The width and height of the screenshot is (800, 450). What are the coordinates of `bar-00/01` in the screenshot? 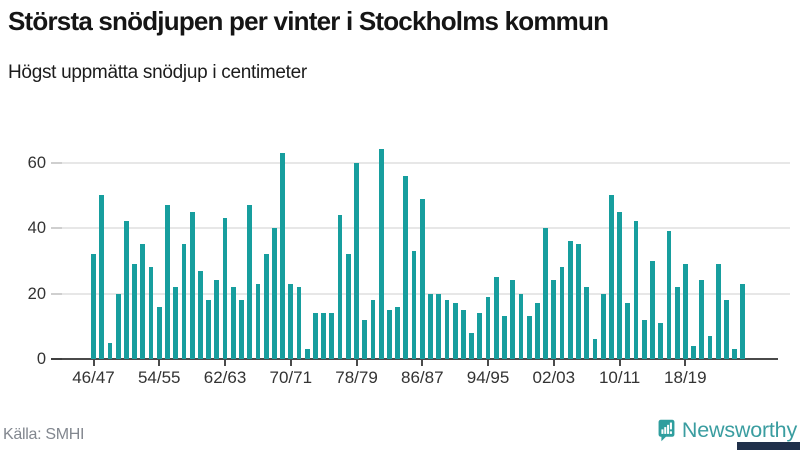 It's located at (537, 331).